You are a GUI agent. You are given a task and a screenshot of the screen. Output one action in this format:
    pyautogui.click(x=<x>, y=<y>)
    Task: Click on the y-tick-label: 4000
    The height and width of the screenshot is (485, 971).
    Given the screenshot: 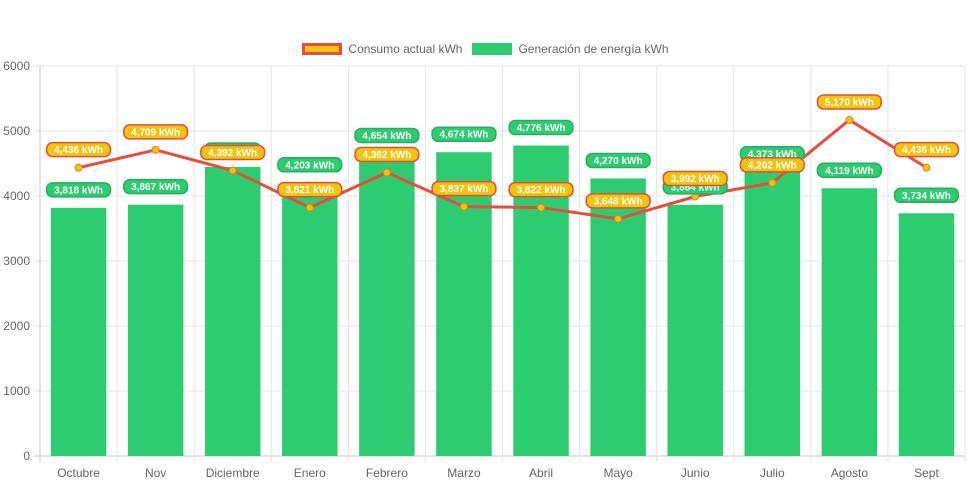 What is the action you would take?
    pyautogui.click(x=16, y=196)
    